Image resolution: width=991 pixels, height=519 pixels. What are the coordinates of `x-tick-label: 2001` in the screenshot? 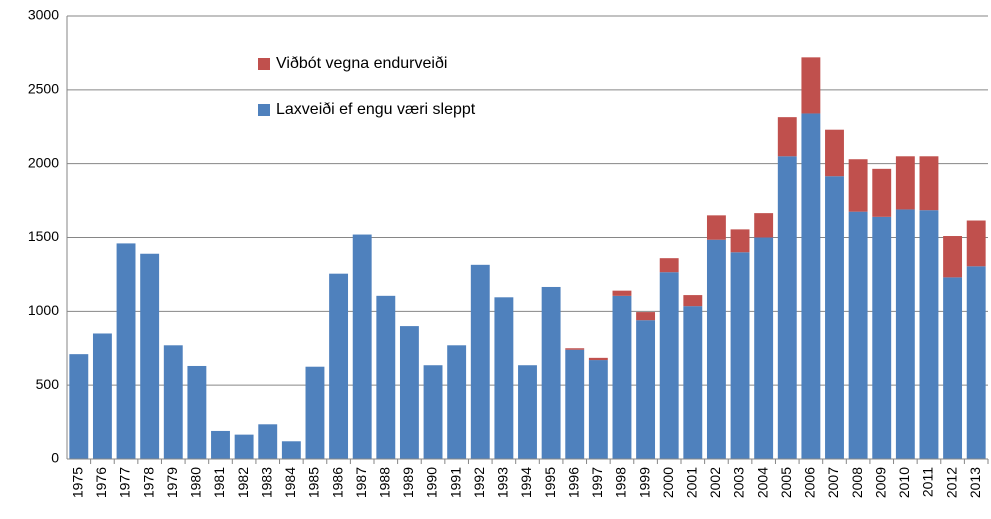 It's located at (692, 482).